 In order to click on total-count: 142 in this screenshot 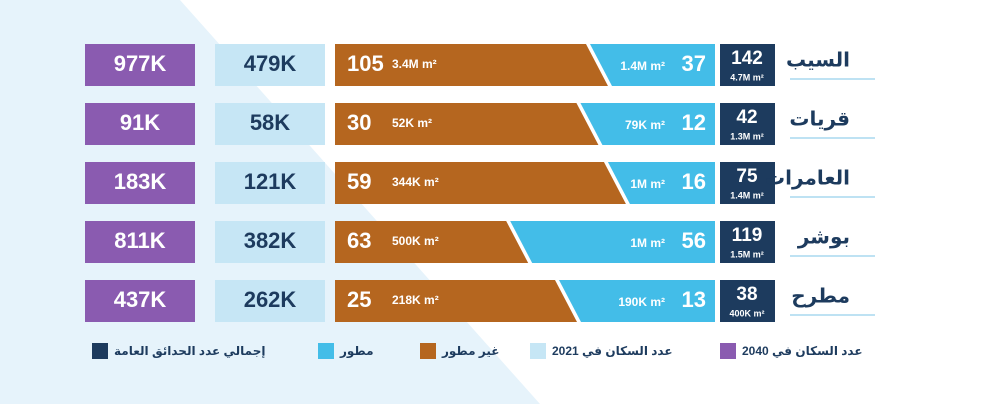, I will do `click(747, 58)`.